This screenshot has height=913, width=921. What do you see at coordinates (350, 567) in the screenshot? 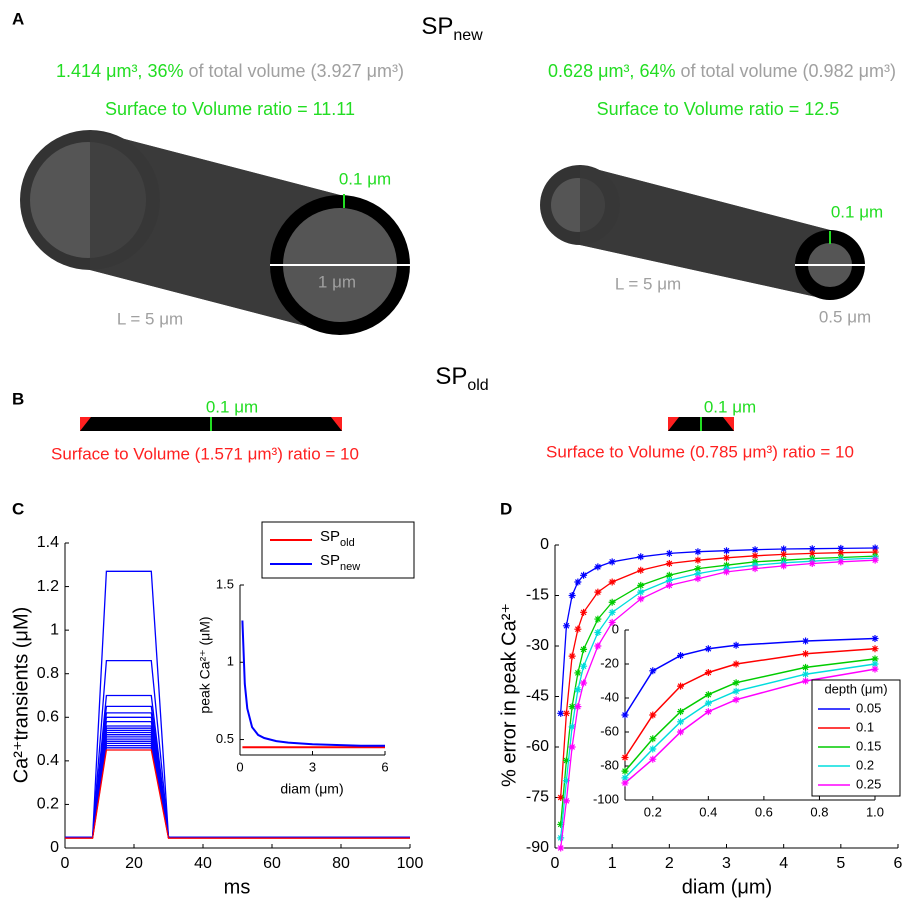
I see `legend-subscript: new` at bounding box center [350, 567].